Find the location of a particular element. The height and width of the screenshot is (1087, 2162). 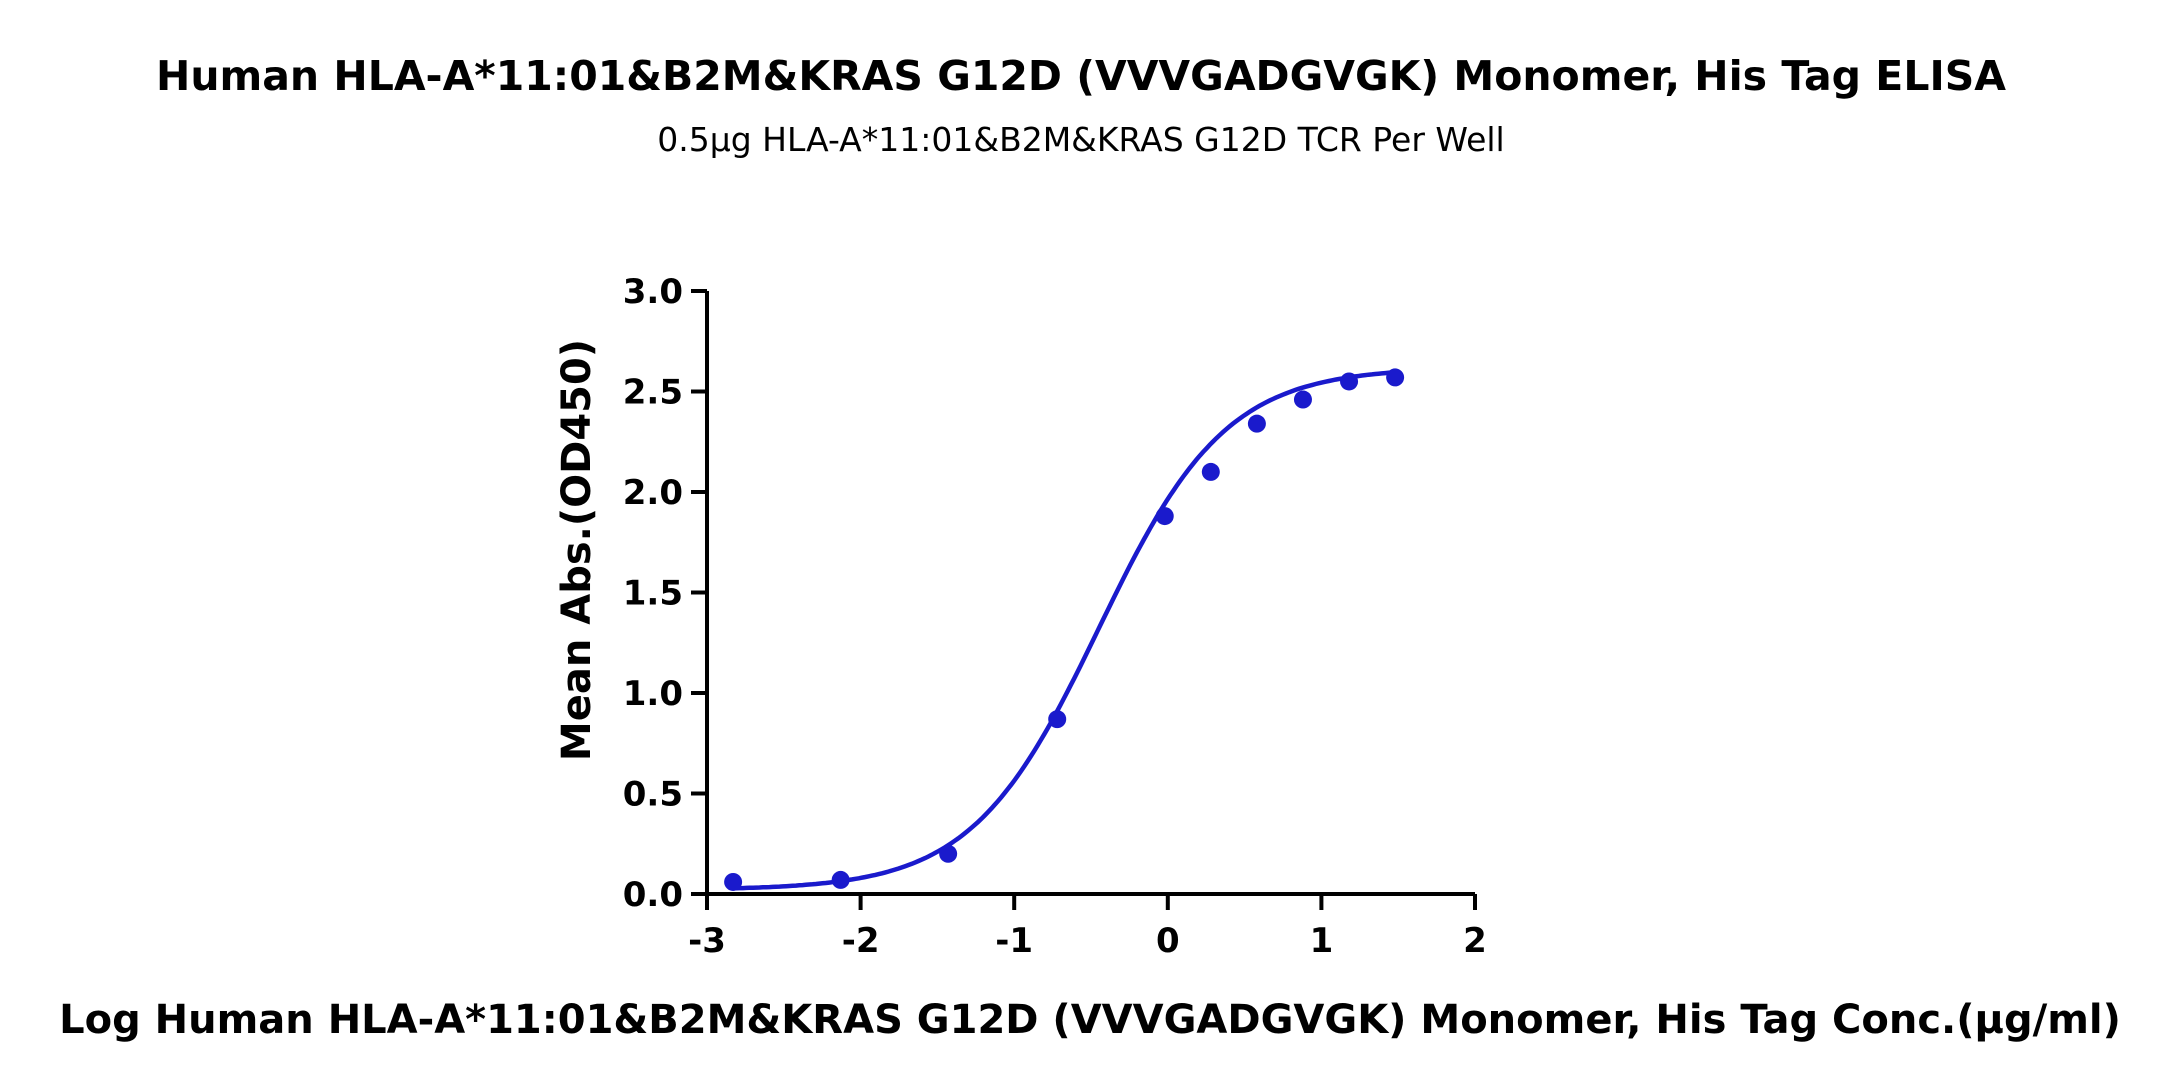

x-tick-label: -3 is located at coordinates (707, 941).